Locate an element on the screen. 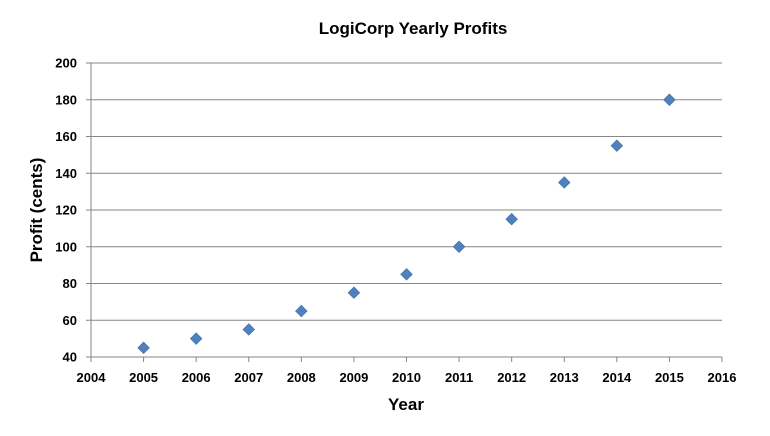  y-tick-label: 100 is located at coordinates (66, 246).